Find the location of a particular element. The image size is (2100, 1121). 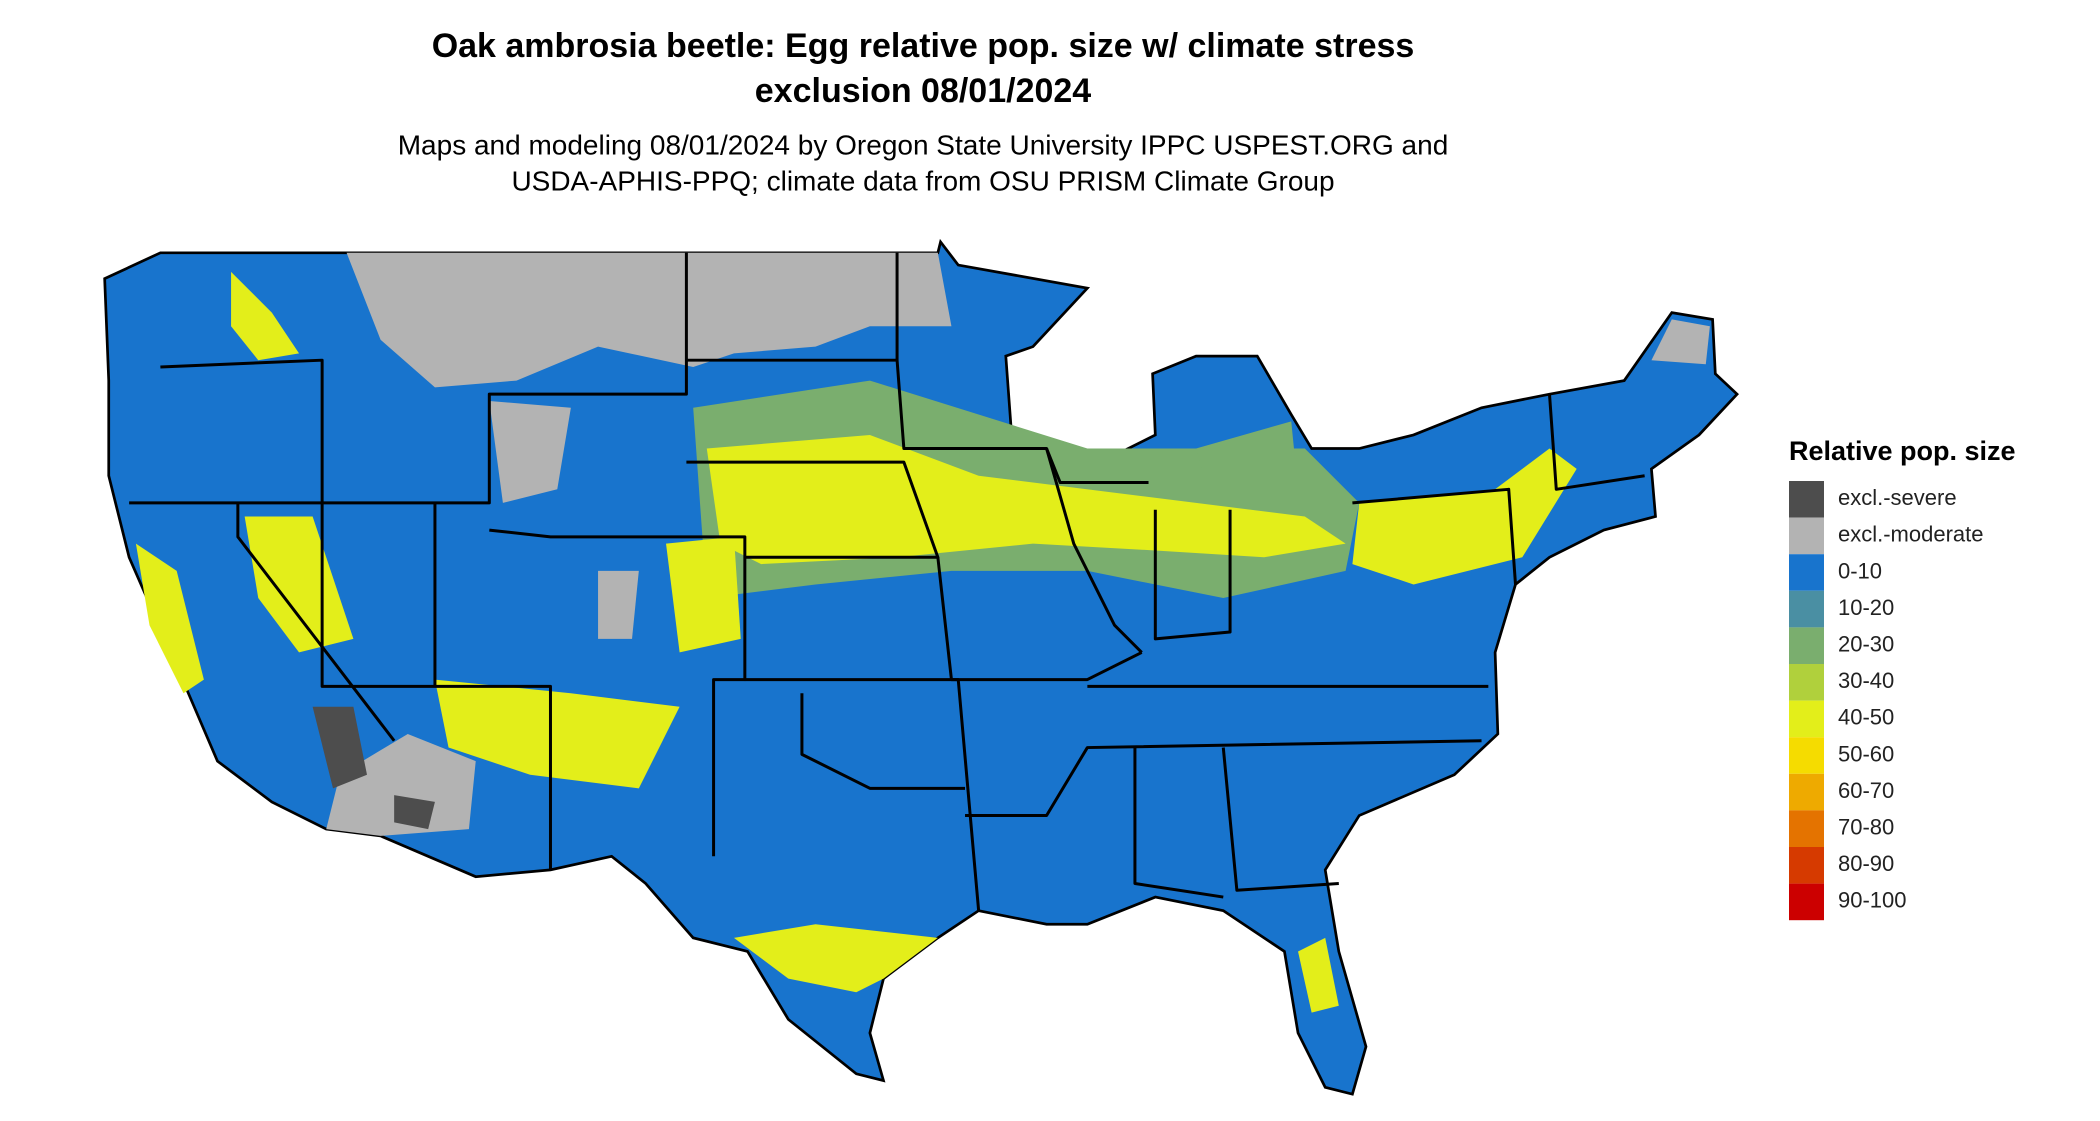

legend-label: excl.-moderate is located at coordinates (1911, 534).